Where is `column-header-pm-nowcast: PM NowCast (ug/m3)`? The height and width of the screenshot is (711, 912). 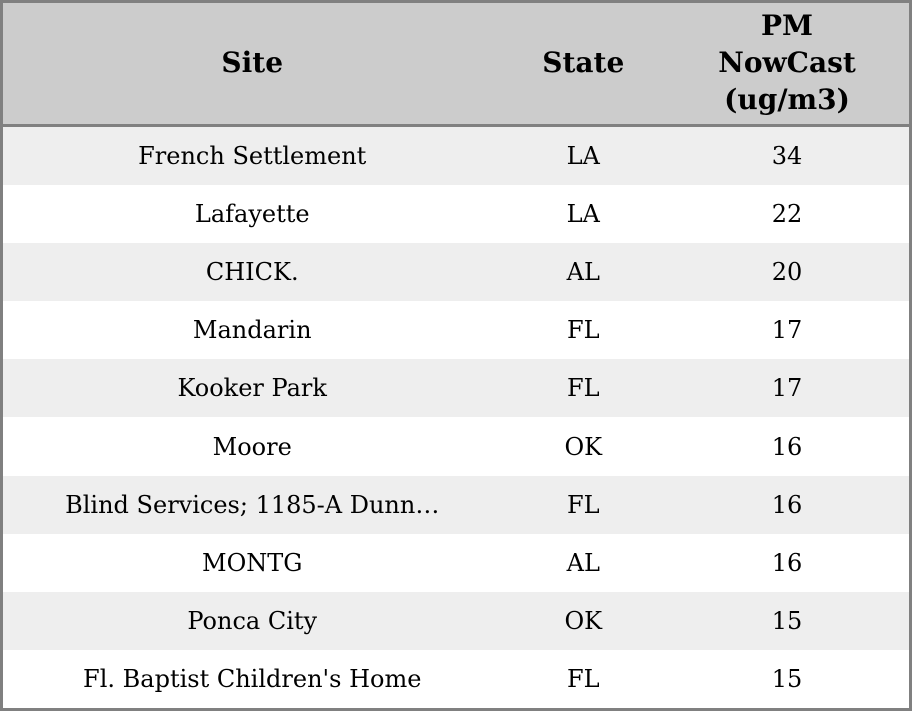
column-header-pm-nowcast: PM NowCast (ug/m3) is located at coordinates (788, 64).